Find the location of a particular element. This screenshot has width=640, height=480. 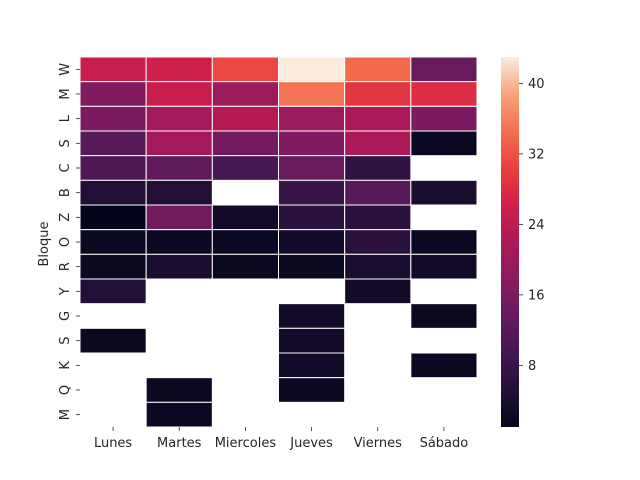

colorbar-tick-label: 8 is located at coordinates (532, 366).